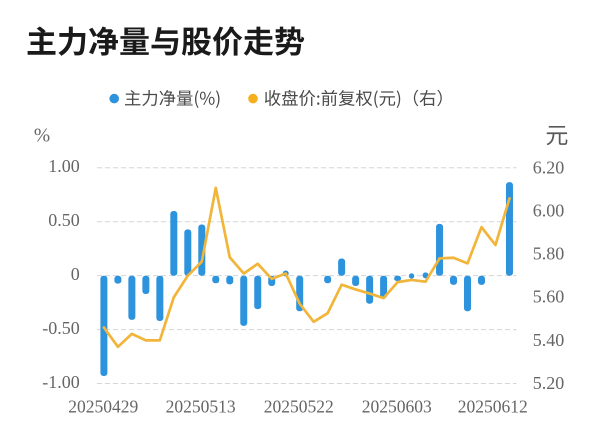 This screenshot has width=600, height=446. Describe the element at coordinates (103, 407) in the screenshot. I see `svg-text: 20250429` at that location.